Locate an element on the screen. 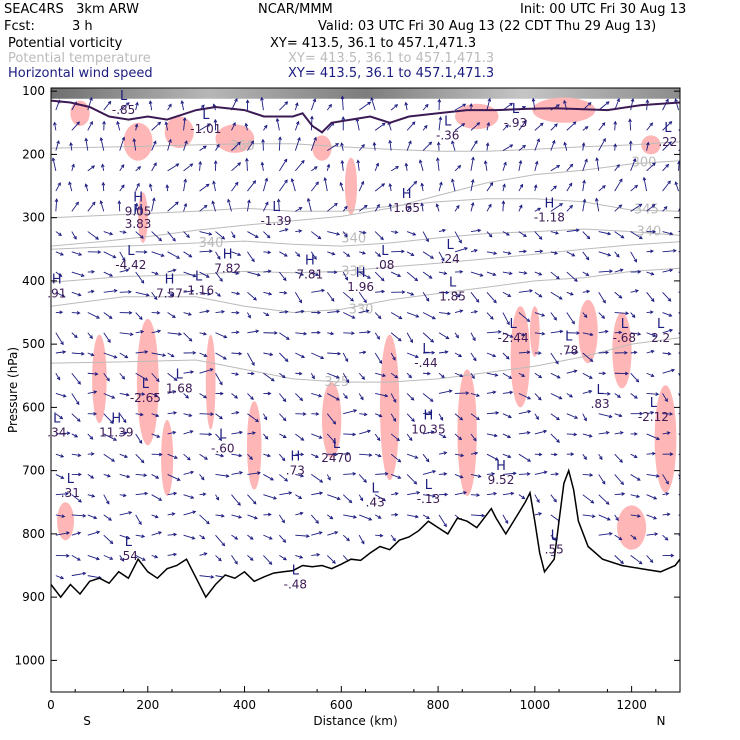 The image size is (740, 740). extremum-value: .34 is located at coordinates (56, 433).